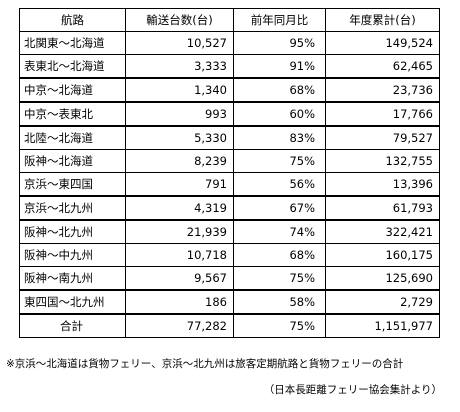 The height and width of the screenshot is (412, 460). I want to click on route-cell: 表東北～北海道, so click(72, 66).